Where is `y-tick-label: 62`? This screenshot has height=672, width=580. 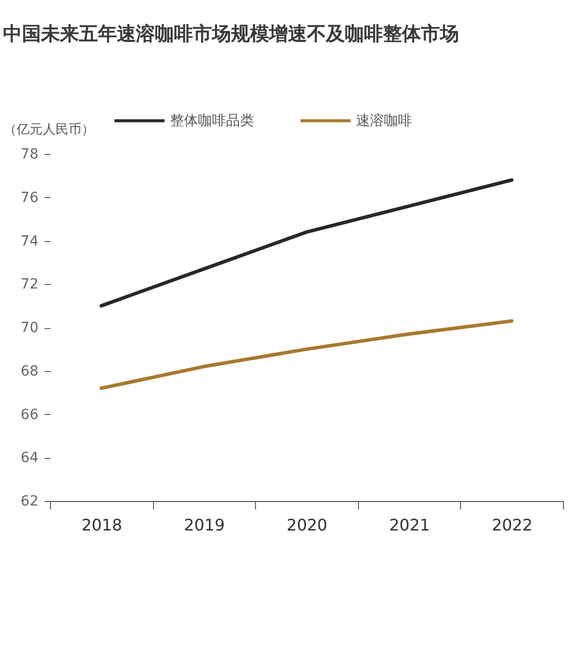
y-tick-label: 62 is located at coordinates (29, 502).